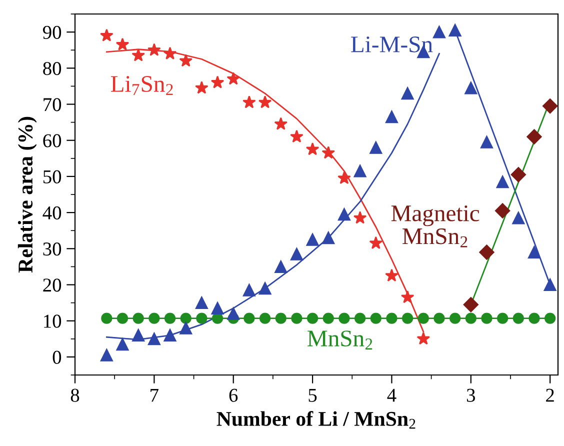 This screenshot has height=446, width=564. I want to click on x-tick-label: 8, so click(75, 395).